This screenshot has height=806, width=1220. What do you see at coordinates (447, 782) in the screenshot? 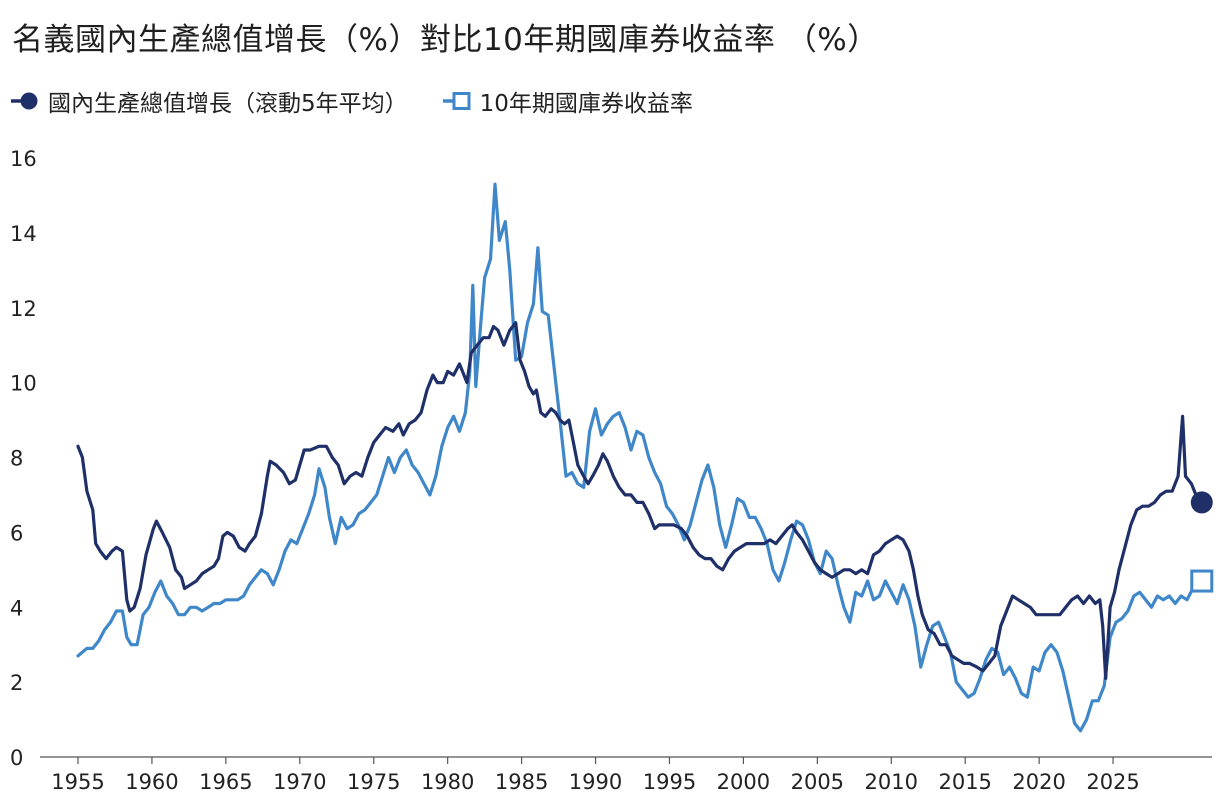
I see `x-tick-label: 1980` at bounding box center [447, 782].